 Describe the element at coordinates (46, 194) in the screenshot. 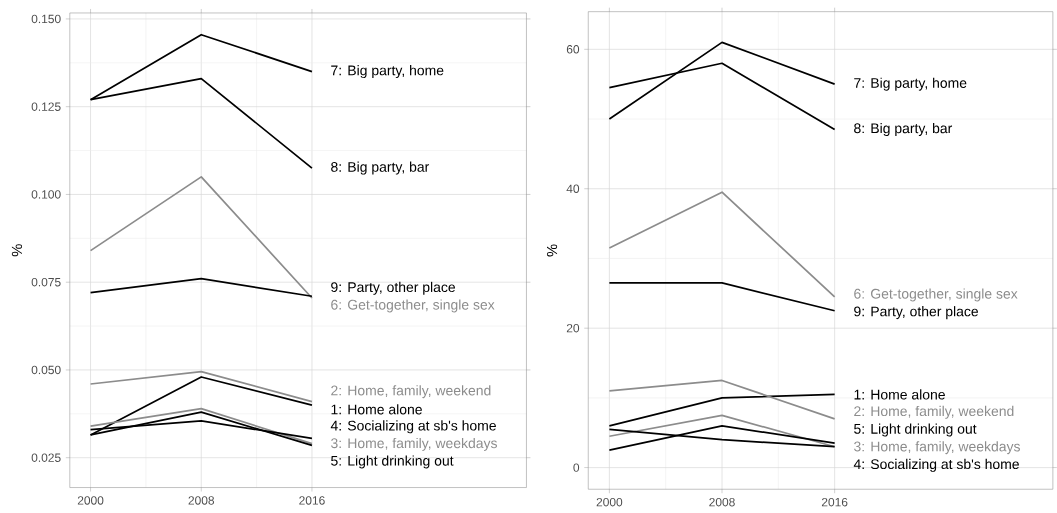

I see `y-tick-label: 0.100` at that location.